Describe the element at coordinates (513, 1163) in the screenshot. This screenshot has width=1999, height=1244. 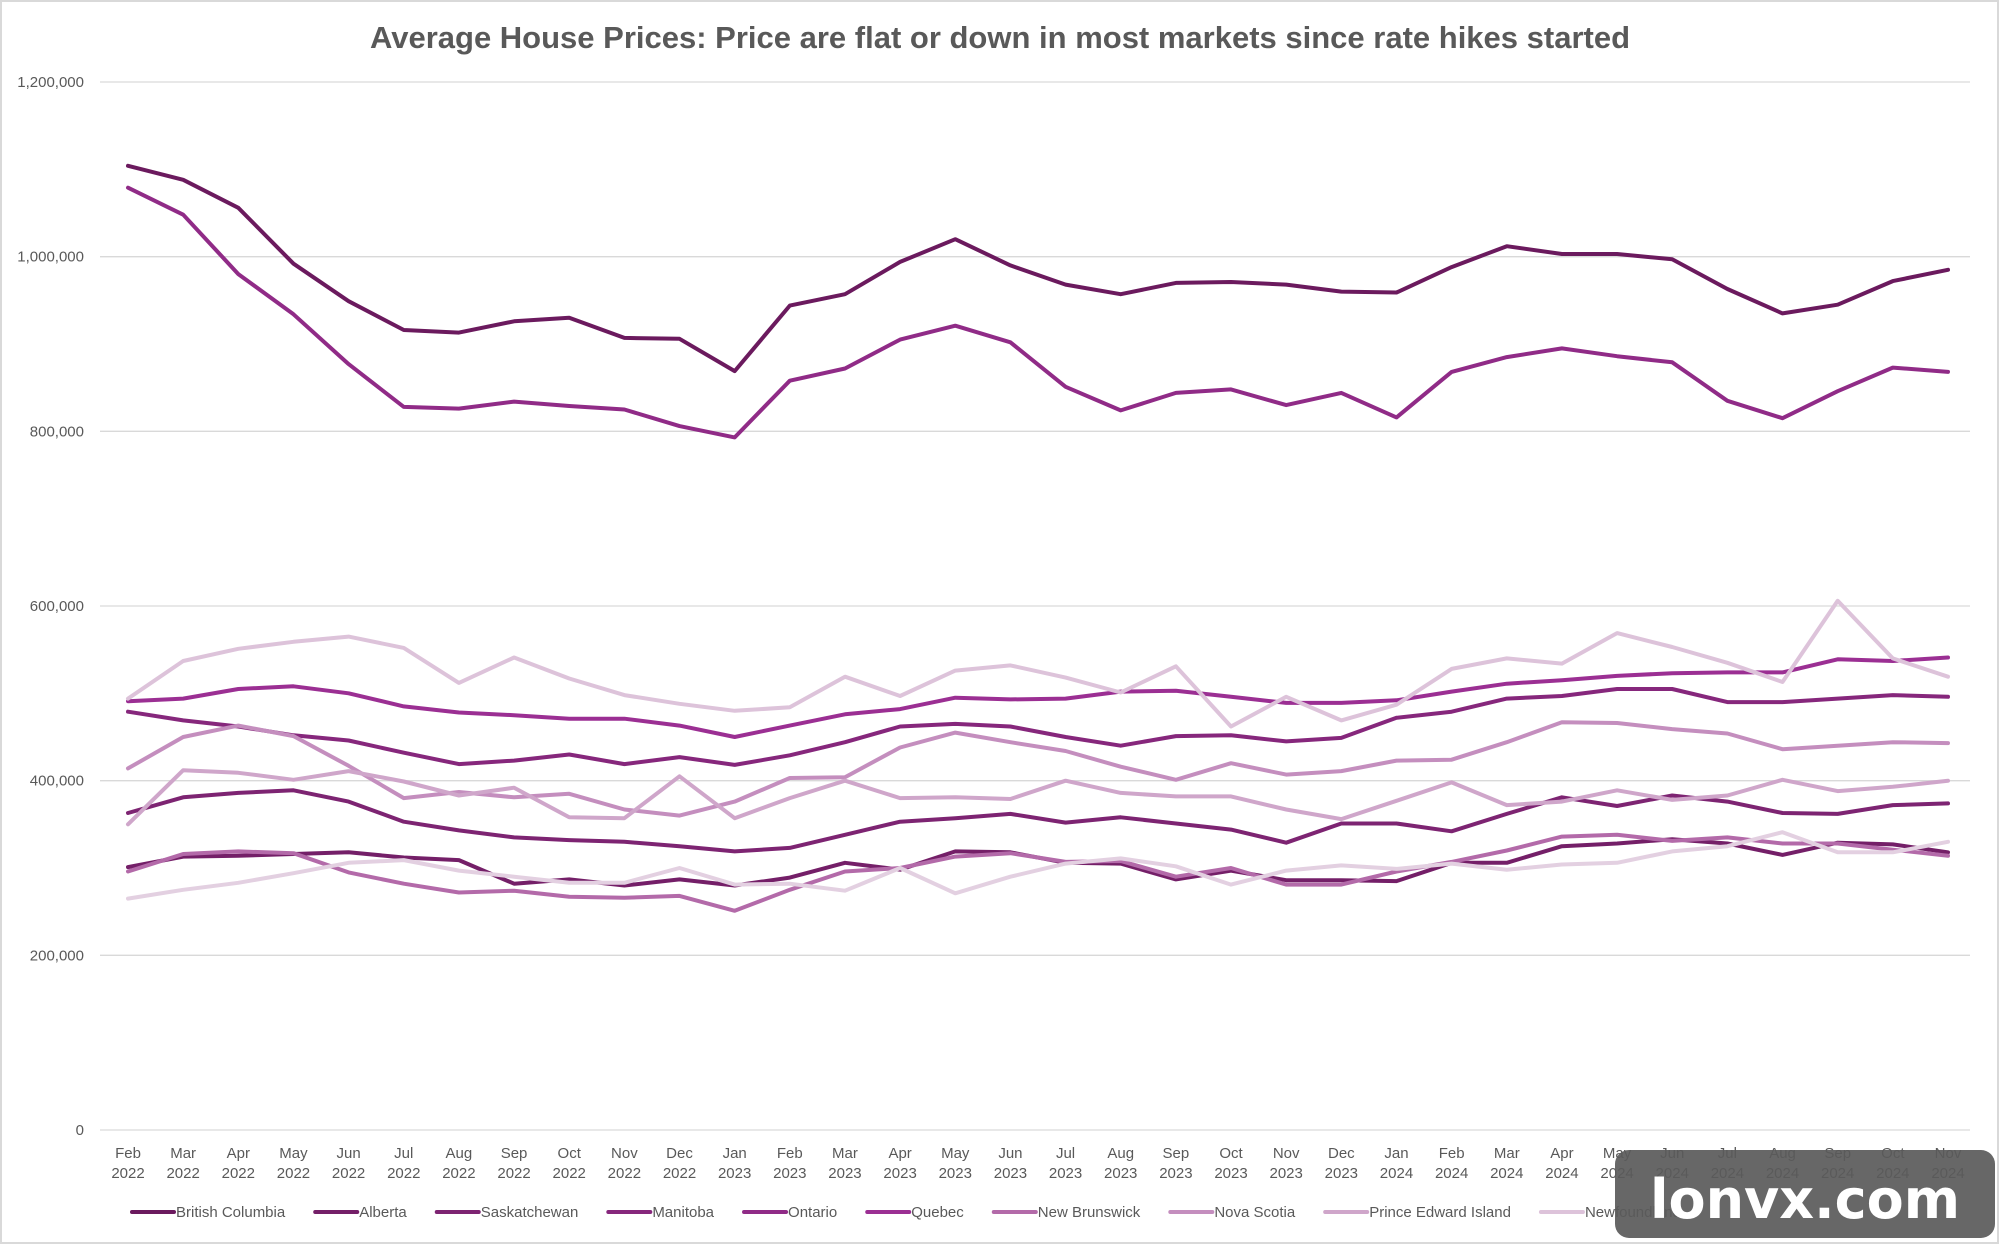
I see `x-tick-label: Sep 2022` at that location.